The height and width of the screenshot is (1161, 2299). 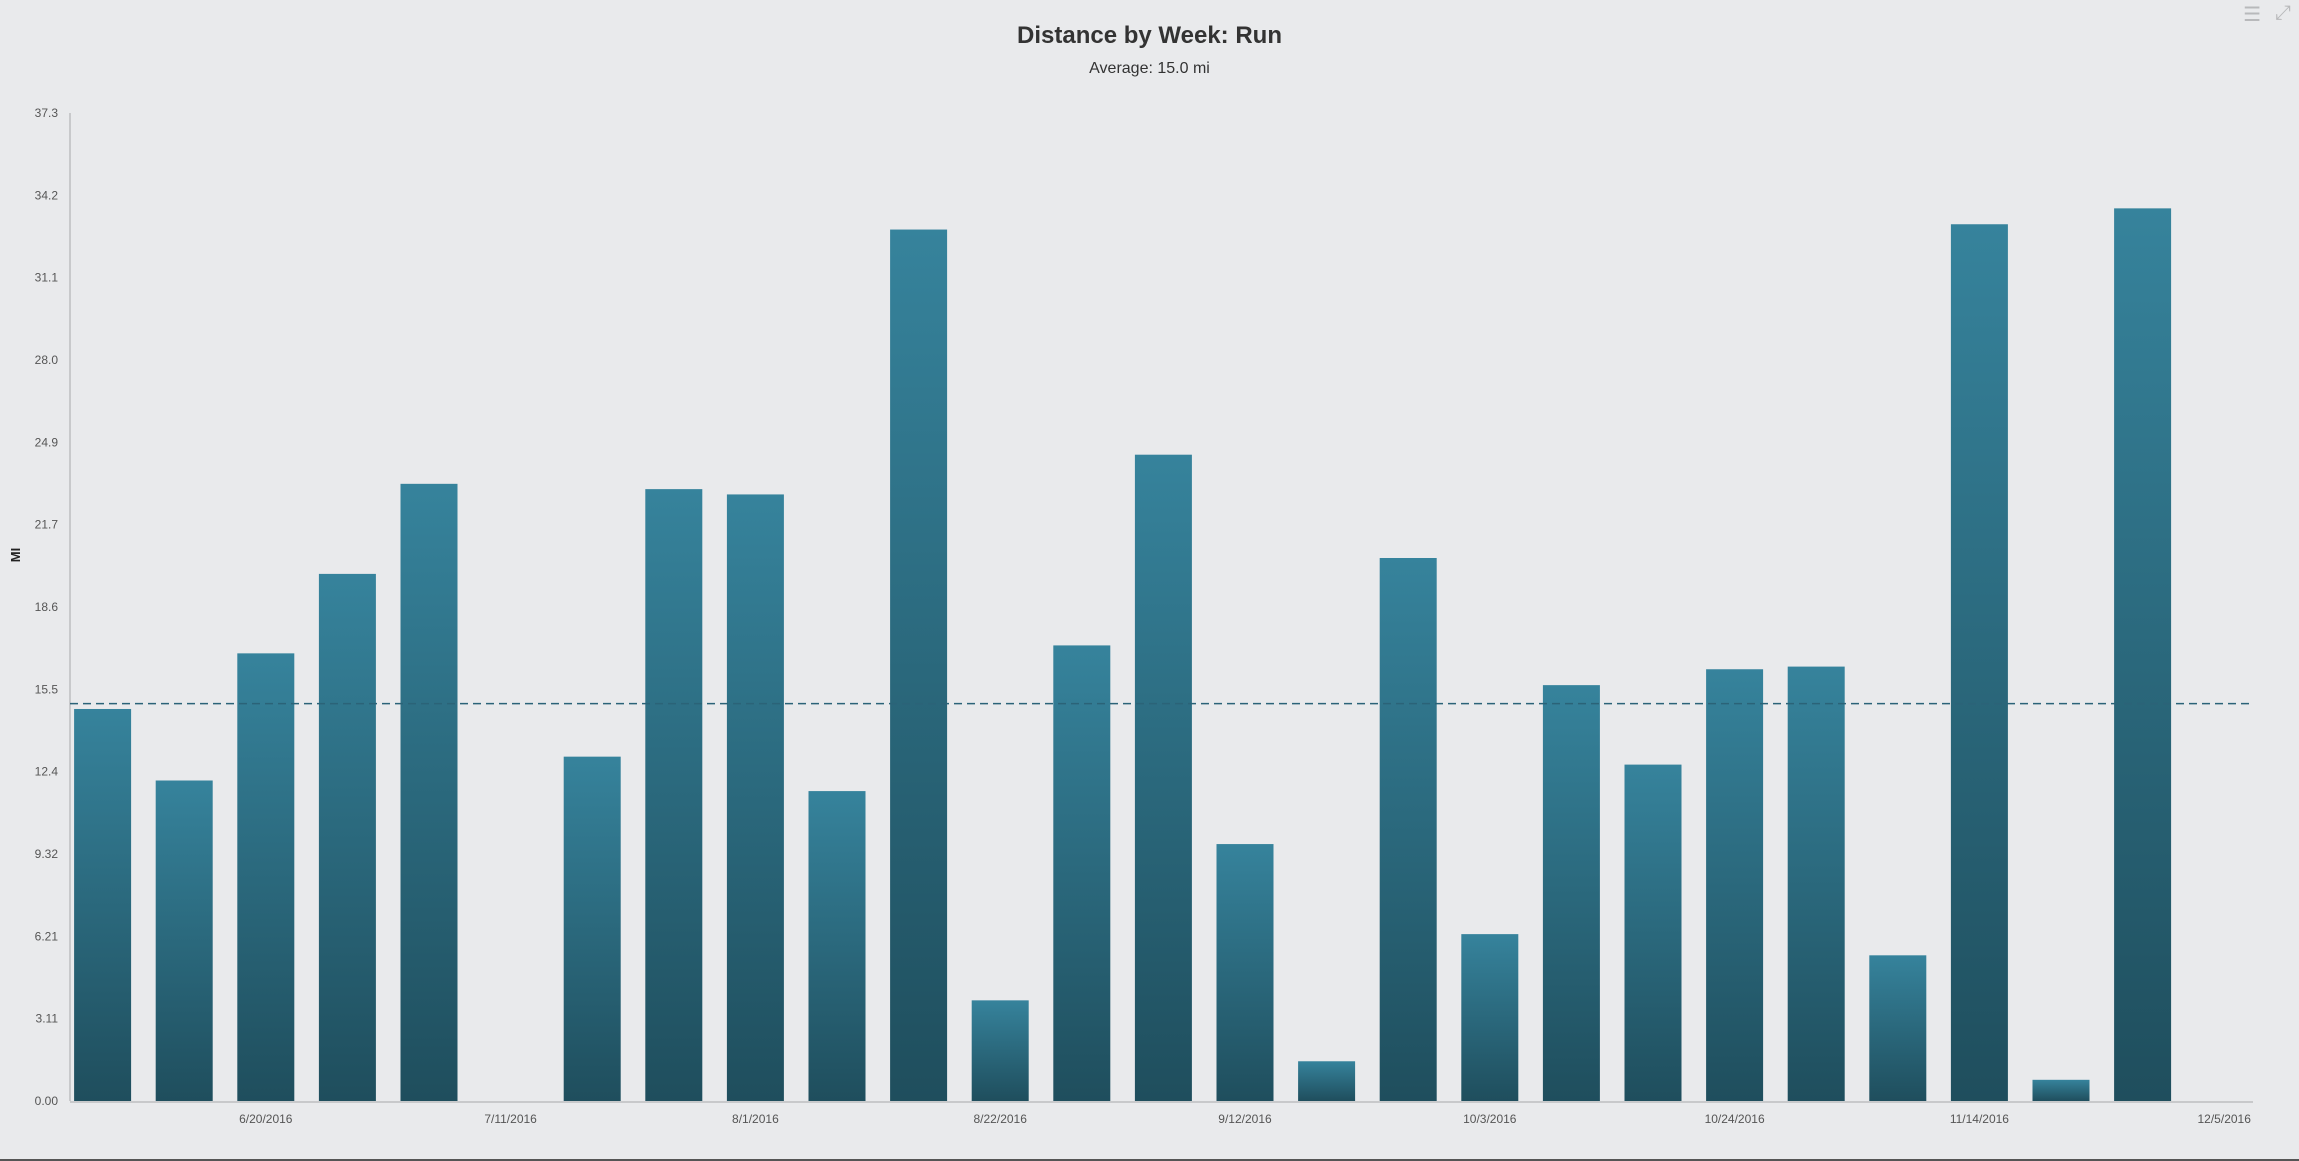 I want to click on y-tick-label: 24.9, so click(x=47, y=442).